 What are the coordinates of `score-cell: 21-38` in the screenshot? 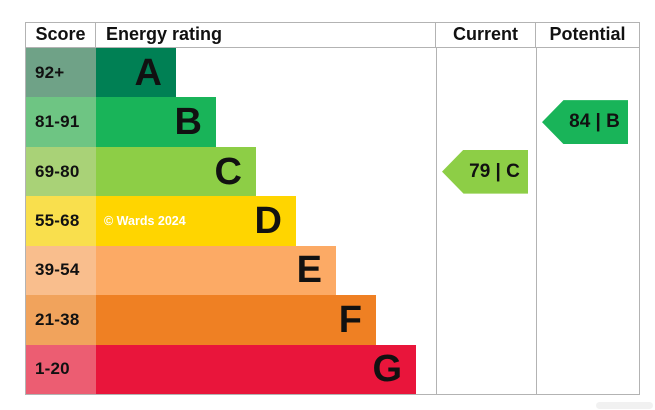 It's located at (61, 320).